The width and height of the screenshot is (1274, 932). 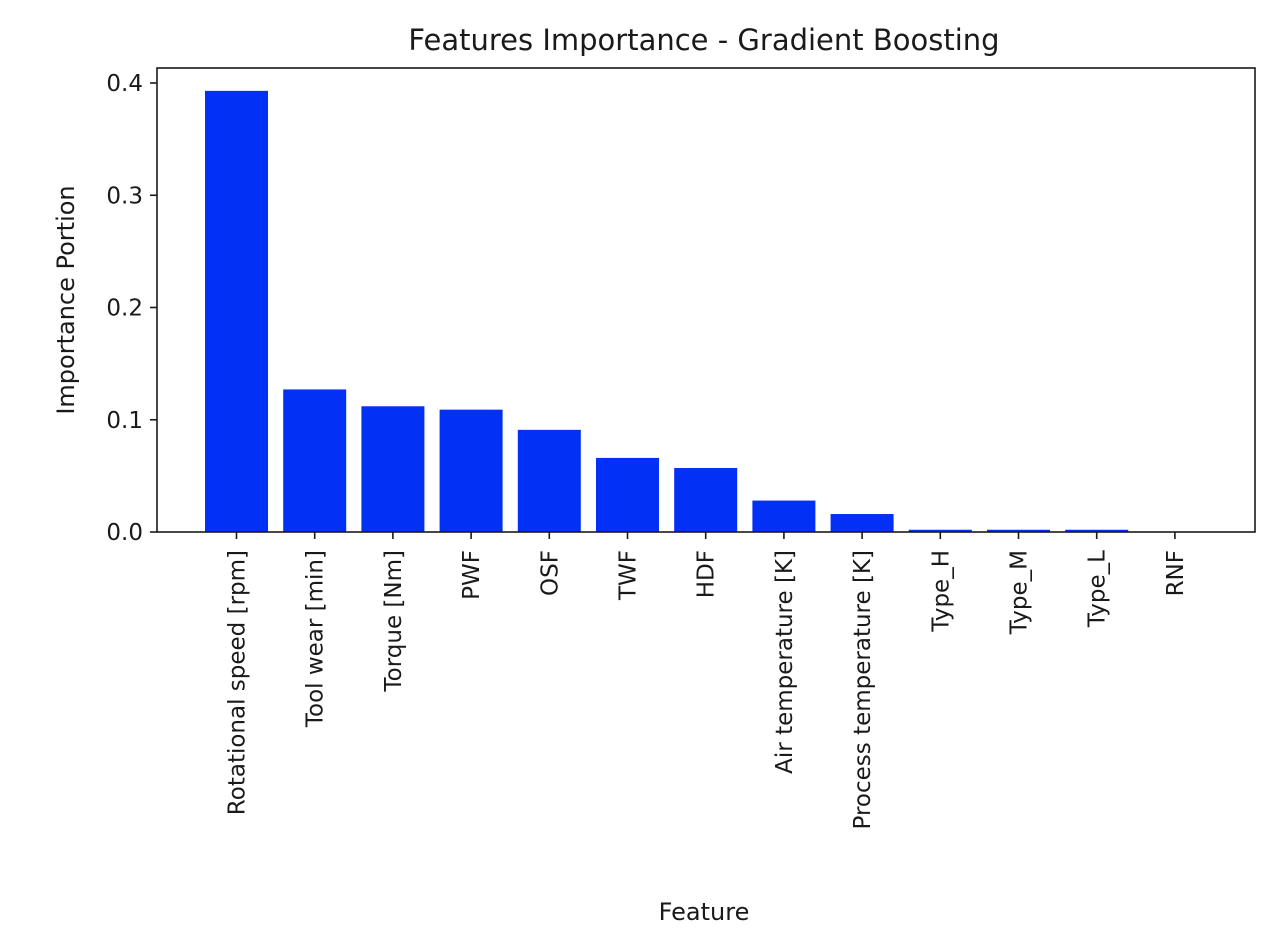 What do you see at coordinates (238, 682) in the screenshot?
I see `x-tick-label: Rotational speed [rpm]` at bounding box center [238, 682].